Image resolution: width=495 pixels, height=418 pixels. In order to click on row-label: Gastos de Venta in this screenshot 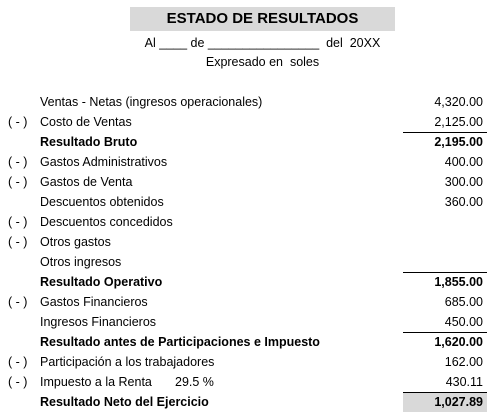, I will do `click(86, 182)`.